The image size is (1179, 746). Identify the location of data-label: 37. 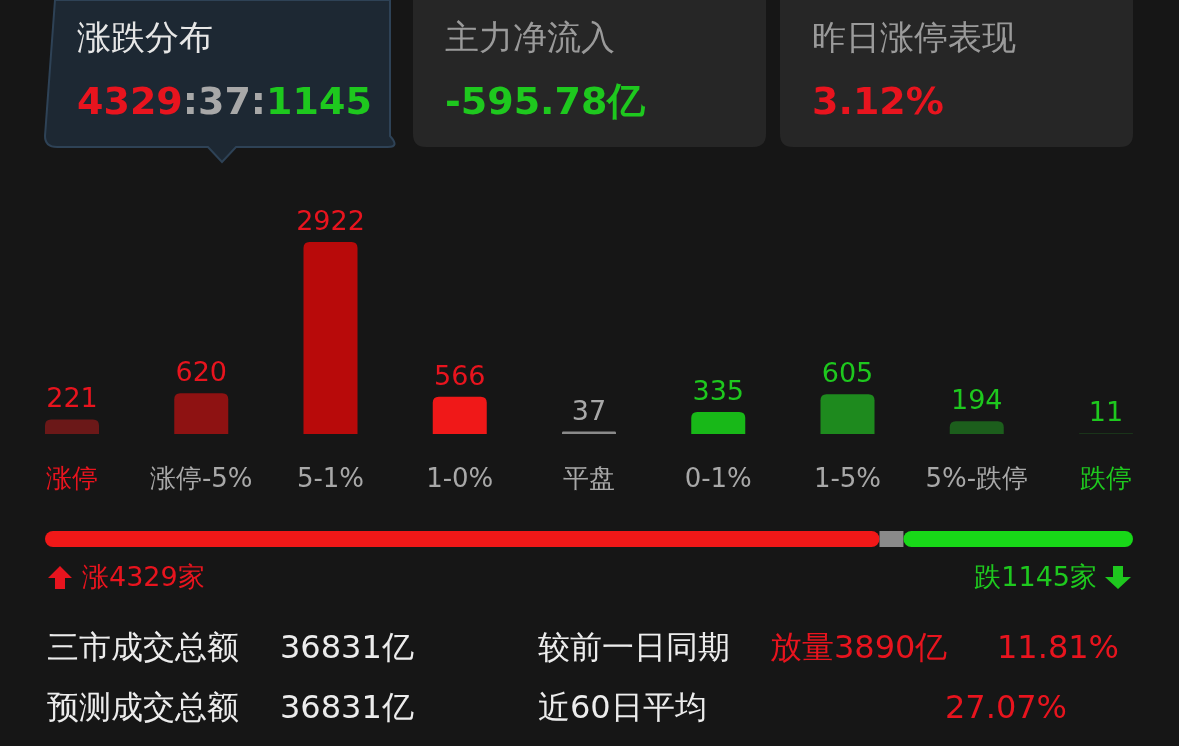
(589, 410).